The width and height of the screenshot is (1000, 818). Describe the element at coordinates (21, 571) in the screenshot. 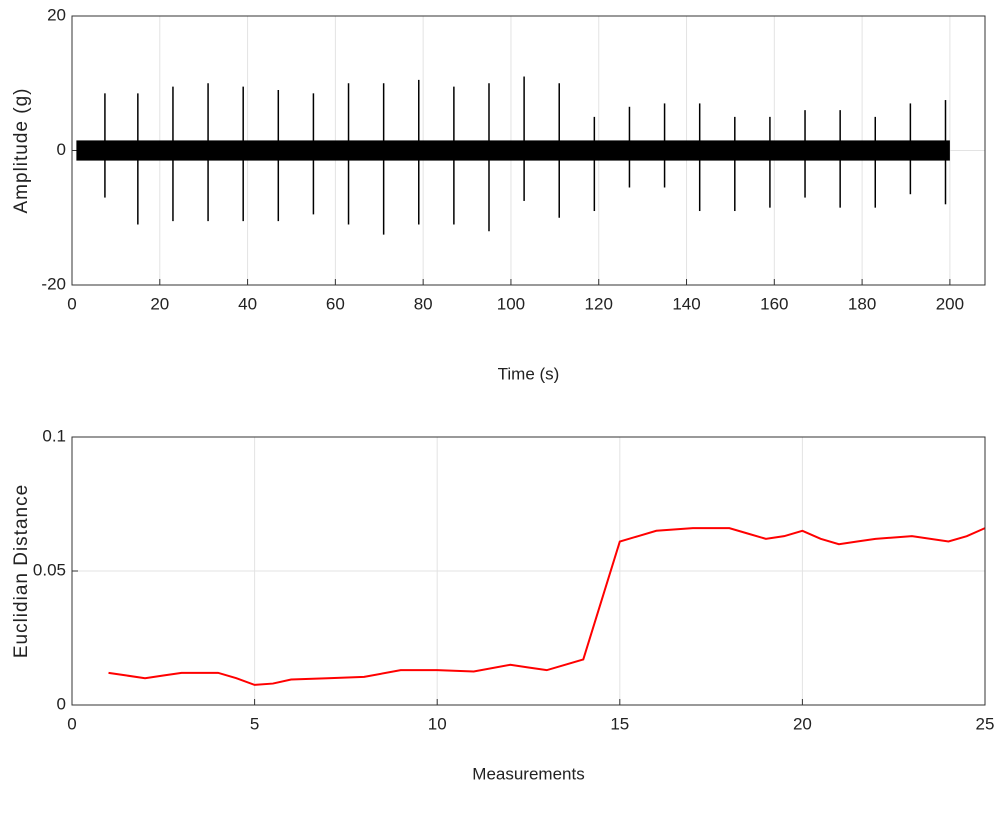

I see `y-axis-label: Euclidian Distance` at that location.